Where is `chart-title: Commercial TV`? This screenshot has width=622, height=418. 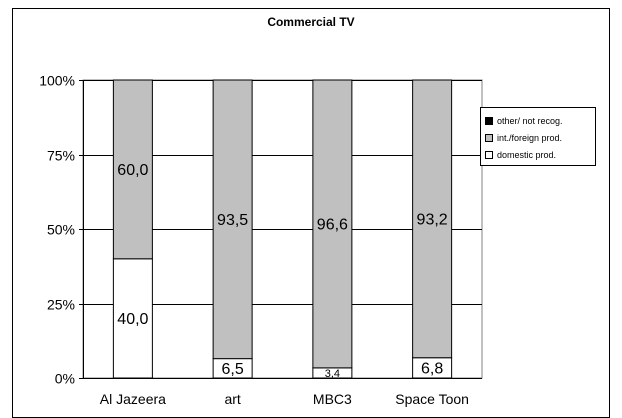 chart-title: Commercial TV is located at coordinates (311, 22).